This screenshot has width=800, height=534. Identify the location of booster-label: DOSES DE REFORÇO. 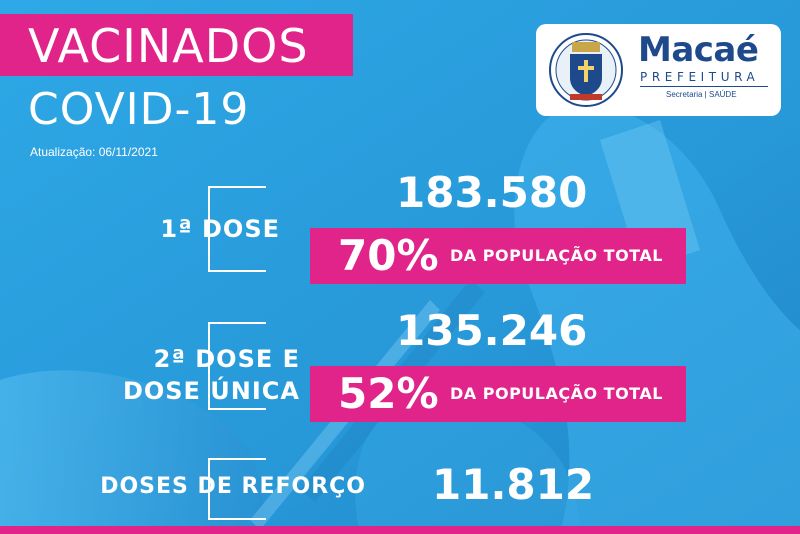
(233, 486).